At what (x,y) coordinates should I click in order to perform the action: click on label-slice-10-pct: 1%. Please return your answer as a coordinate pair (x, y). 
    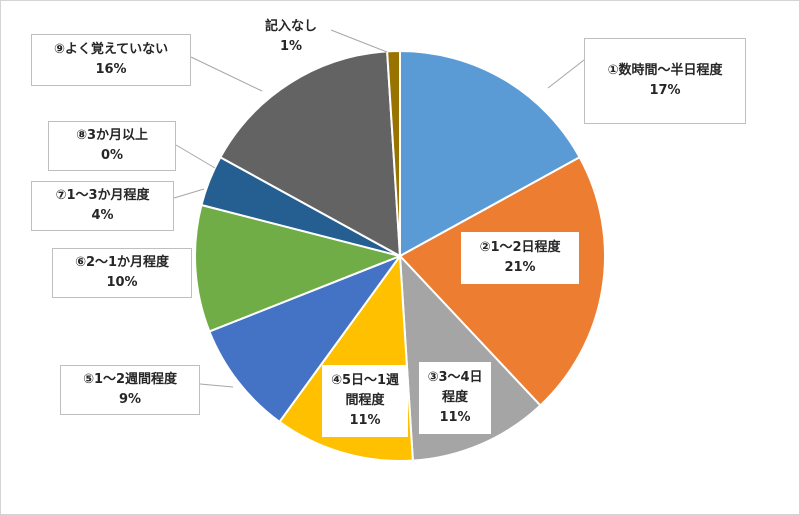
    Looking at the image, I should click on (291, 46).